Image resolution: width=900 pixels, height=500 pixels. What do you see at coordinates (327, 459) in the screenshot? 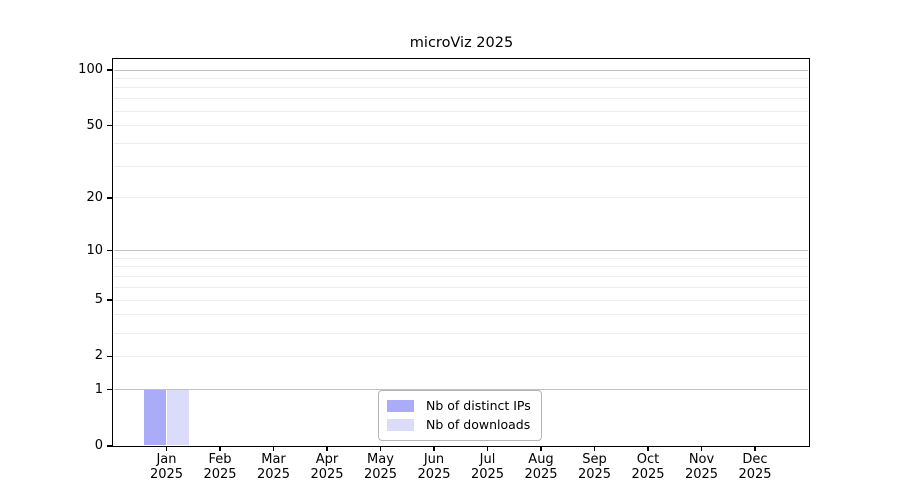
I see `month-label: Apr` at bounding box center [327, 459].